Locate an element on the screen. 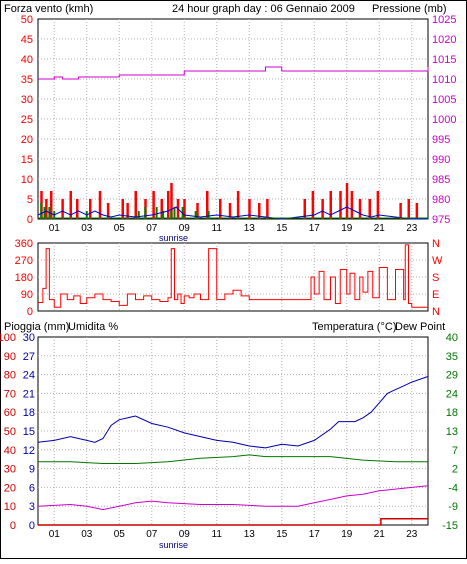 The height and width of the screenshot is (564, 467). panel2-left-tick: 180 is located at coordinates (24, 278).